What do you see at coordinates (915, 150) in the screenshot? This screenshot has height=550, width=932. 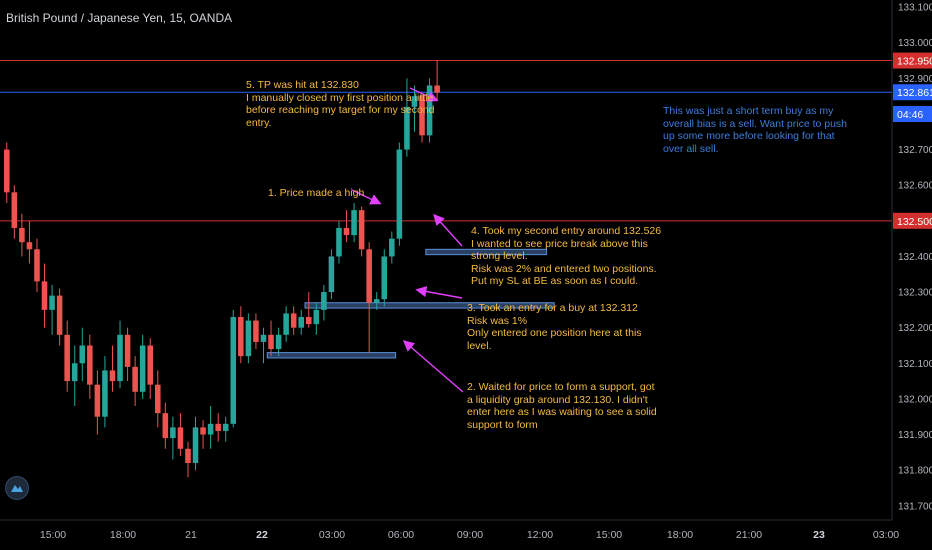 I see `price-tick-label: 132.700` at bounding box center [915, 150].